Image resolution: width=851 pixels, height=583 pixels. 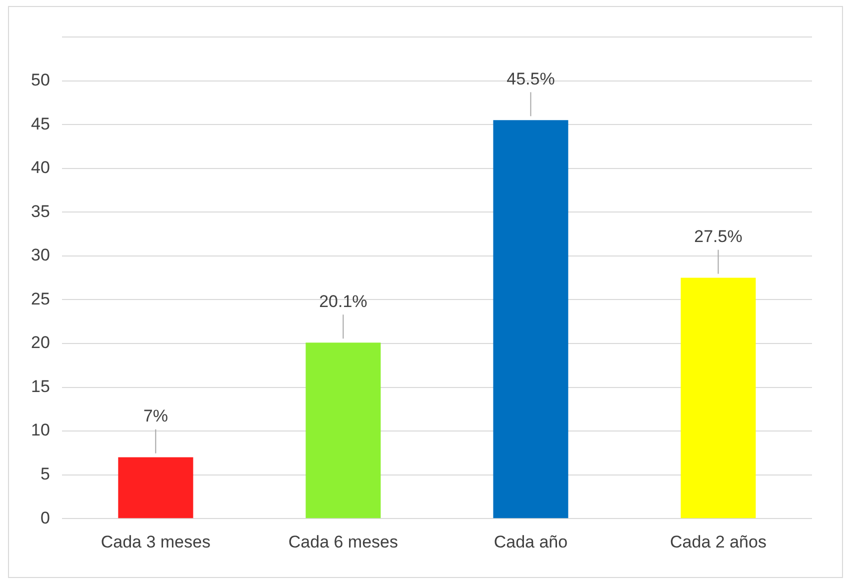 I want to click on y-tick-label: 25, so click(x=40, y=298).